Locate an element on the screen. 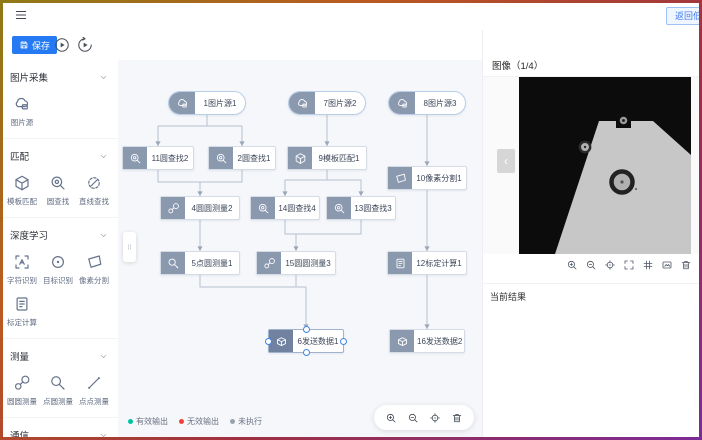  tool-label: 图片源 is located at coordinates (22, 122).